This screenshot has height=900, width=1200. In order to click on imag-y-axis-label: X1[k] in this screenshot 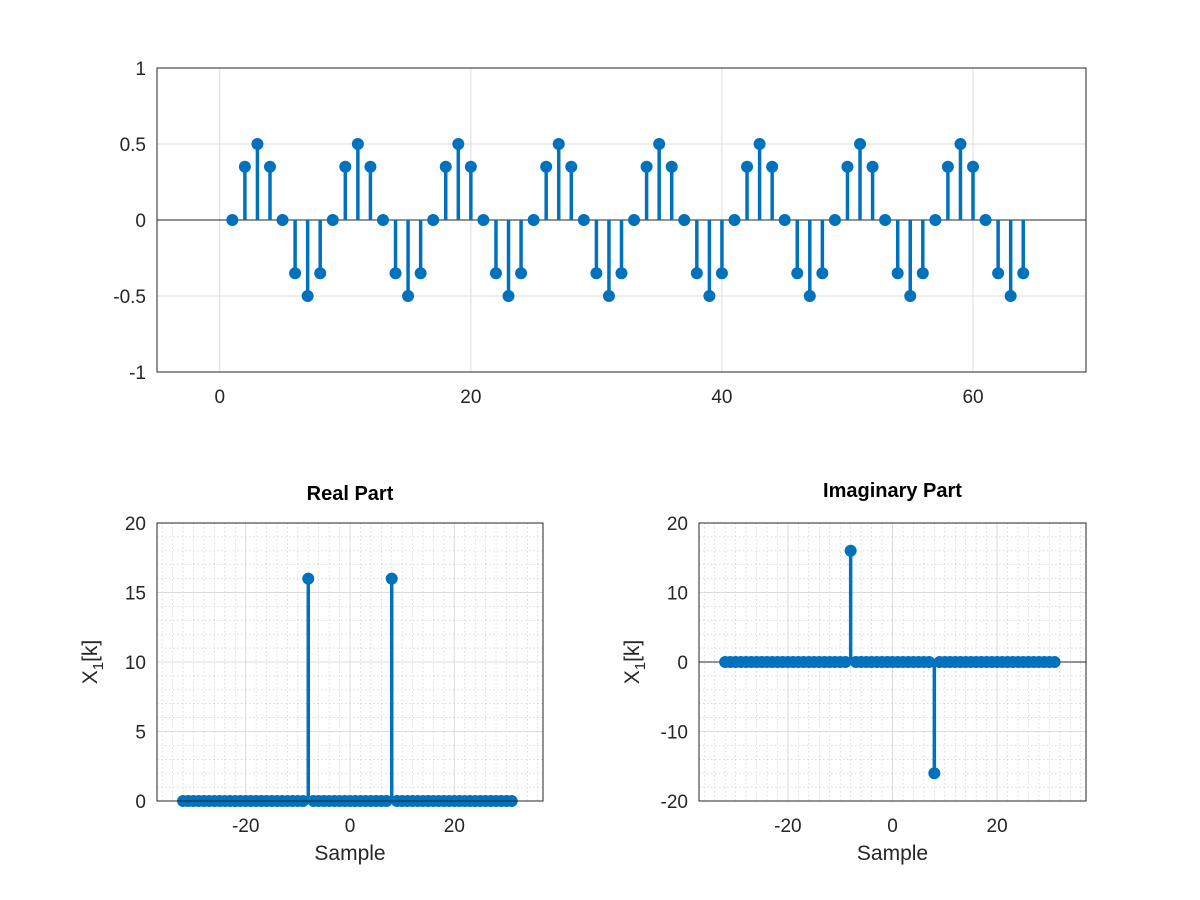, I will do `click(635, 662)`.